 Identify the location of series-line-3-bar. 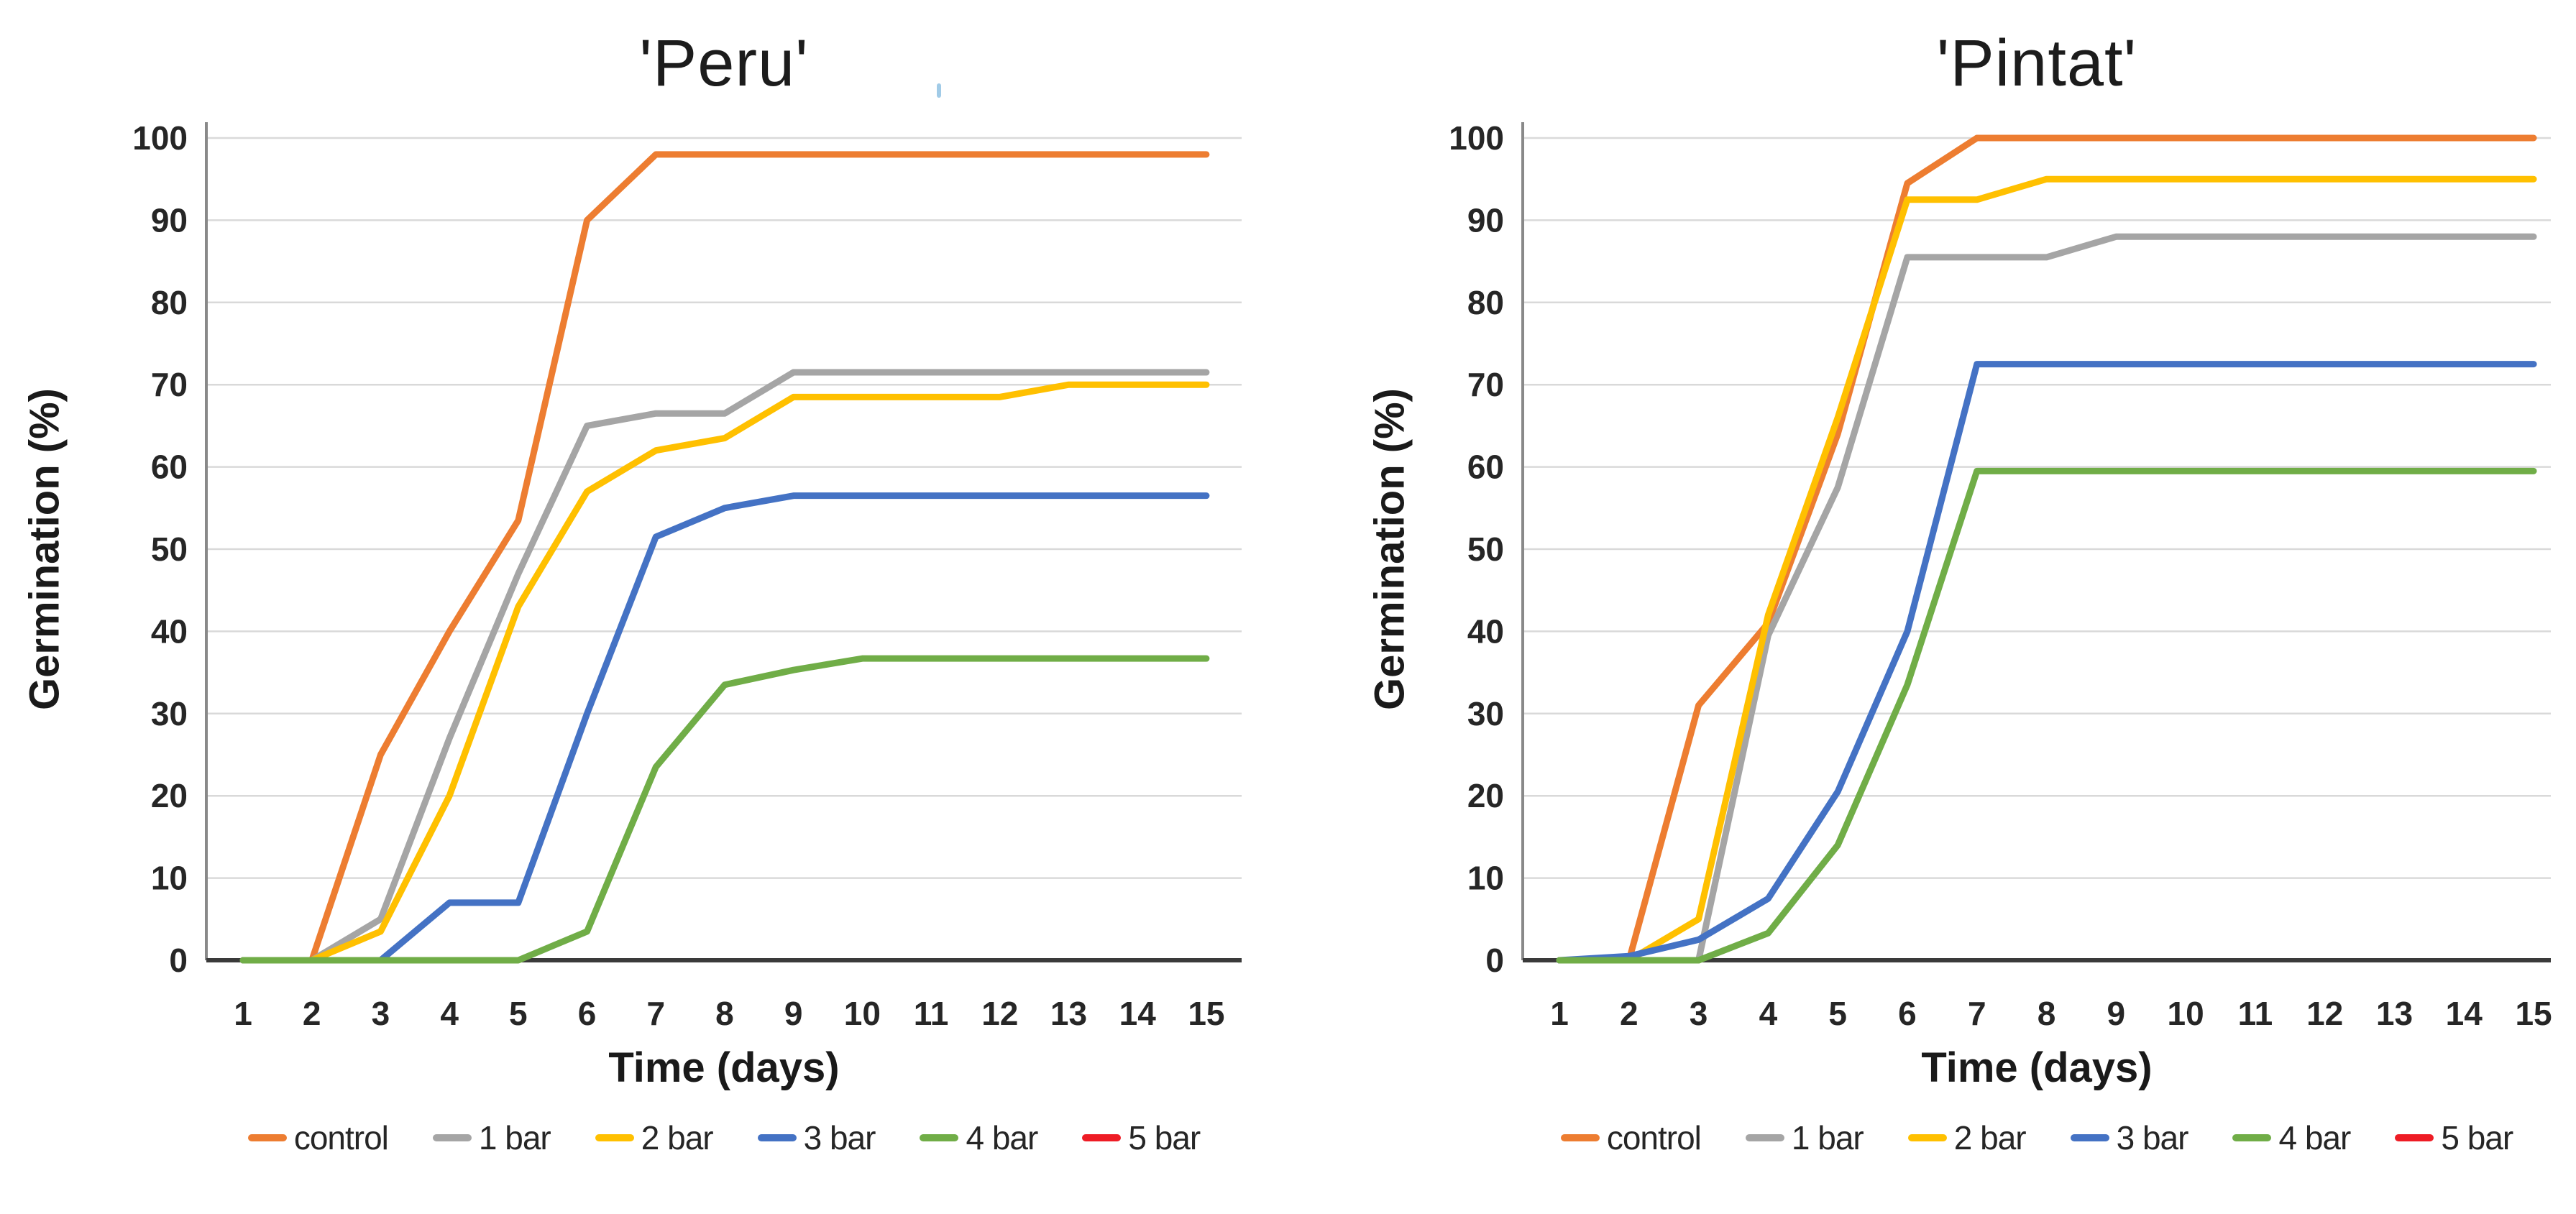
(725, 728).